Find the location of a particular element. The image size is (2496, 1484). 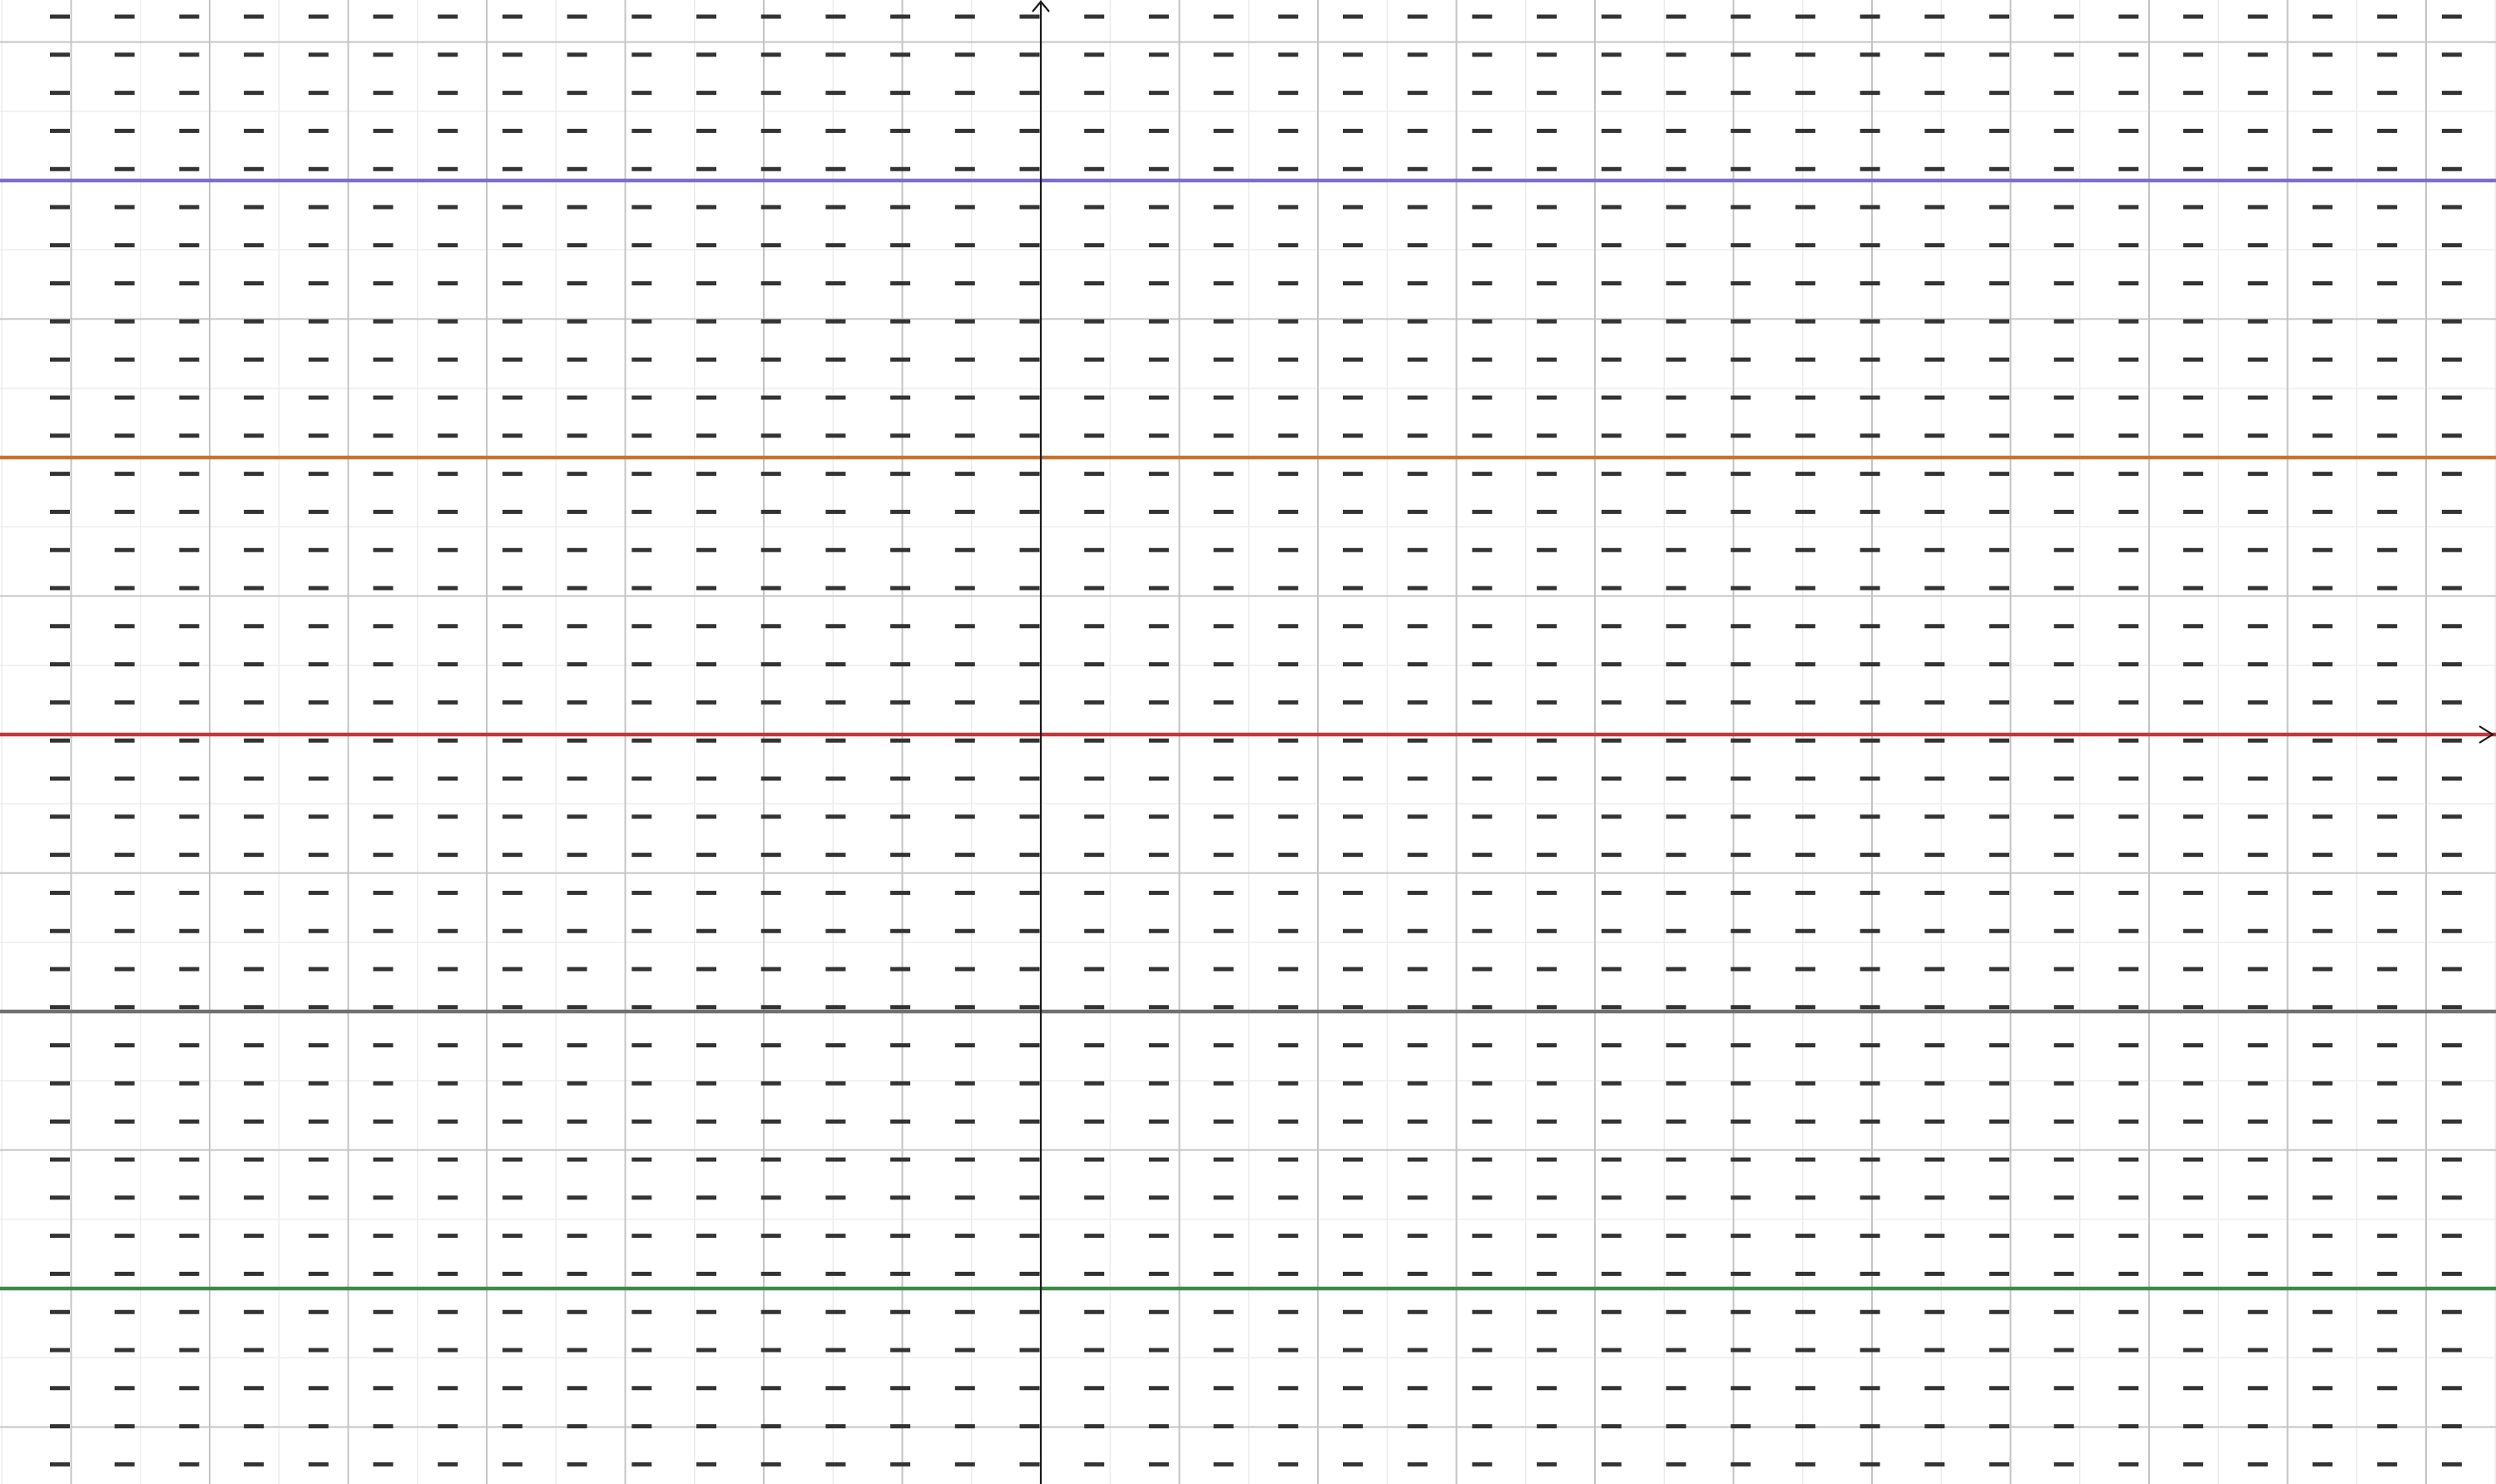

x-axis-arrow-icon is located at coordinates (2487, 734).